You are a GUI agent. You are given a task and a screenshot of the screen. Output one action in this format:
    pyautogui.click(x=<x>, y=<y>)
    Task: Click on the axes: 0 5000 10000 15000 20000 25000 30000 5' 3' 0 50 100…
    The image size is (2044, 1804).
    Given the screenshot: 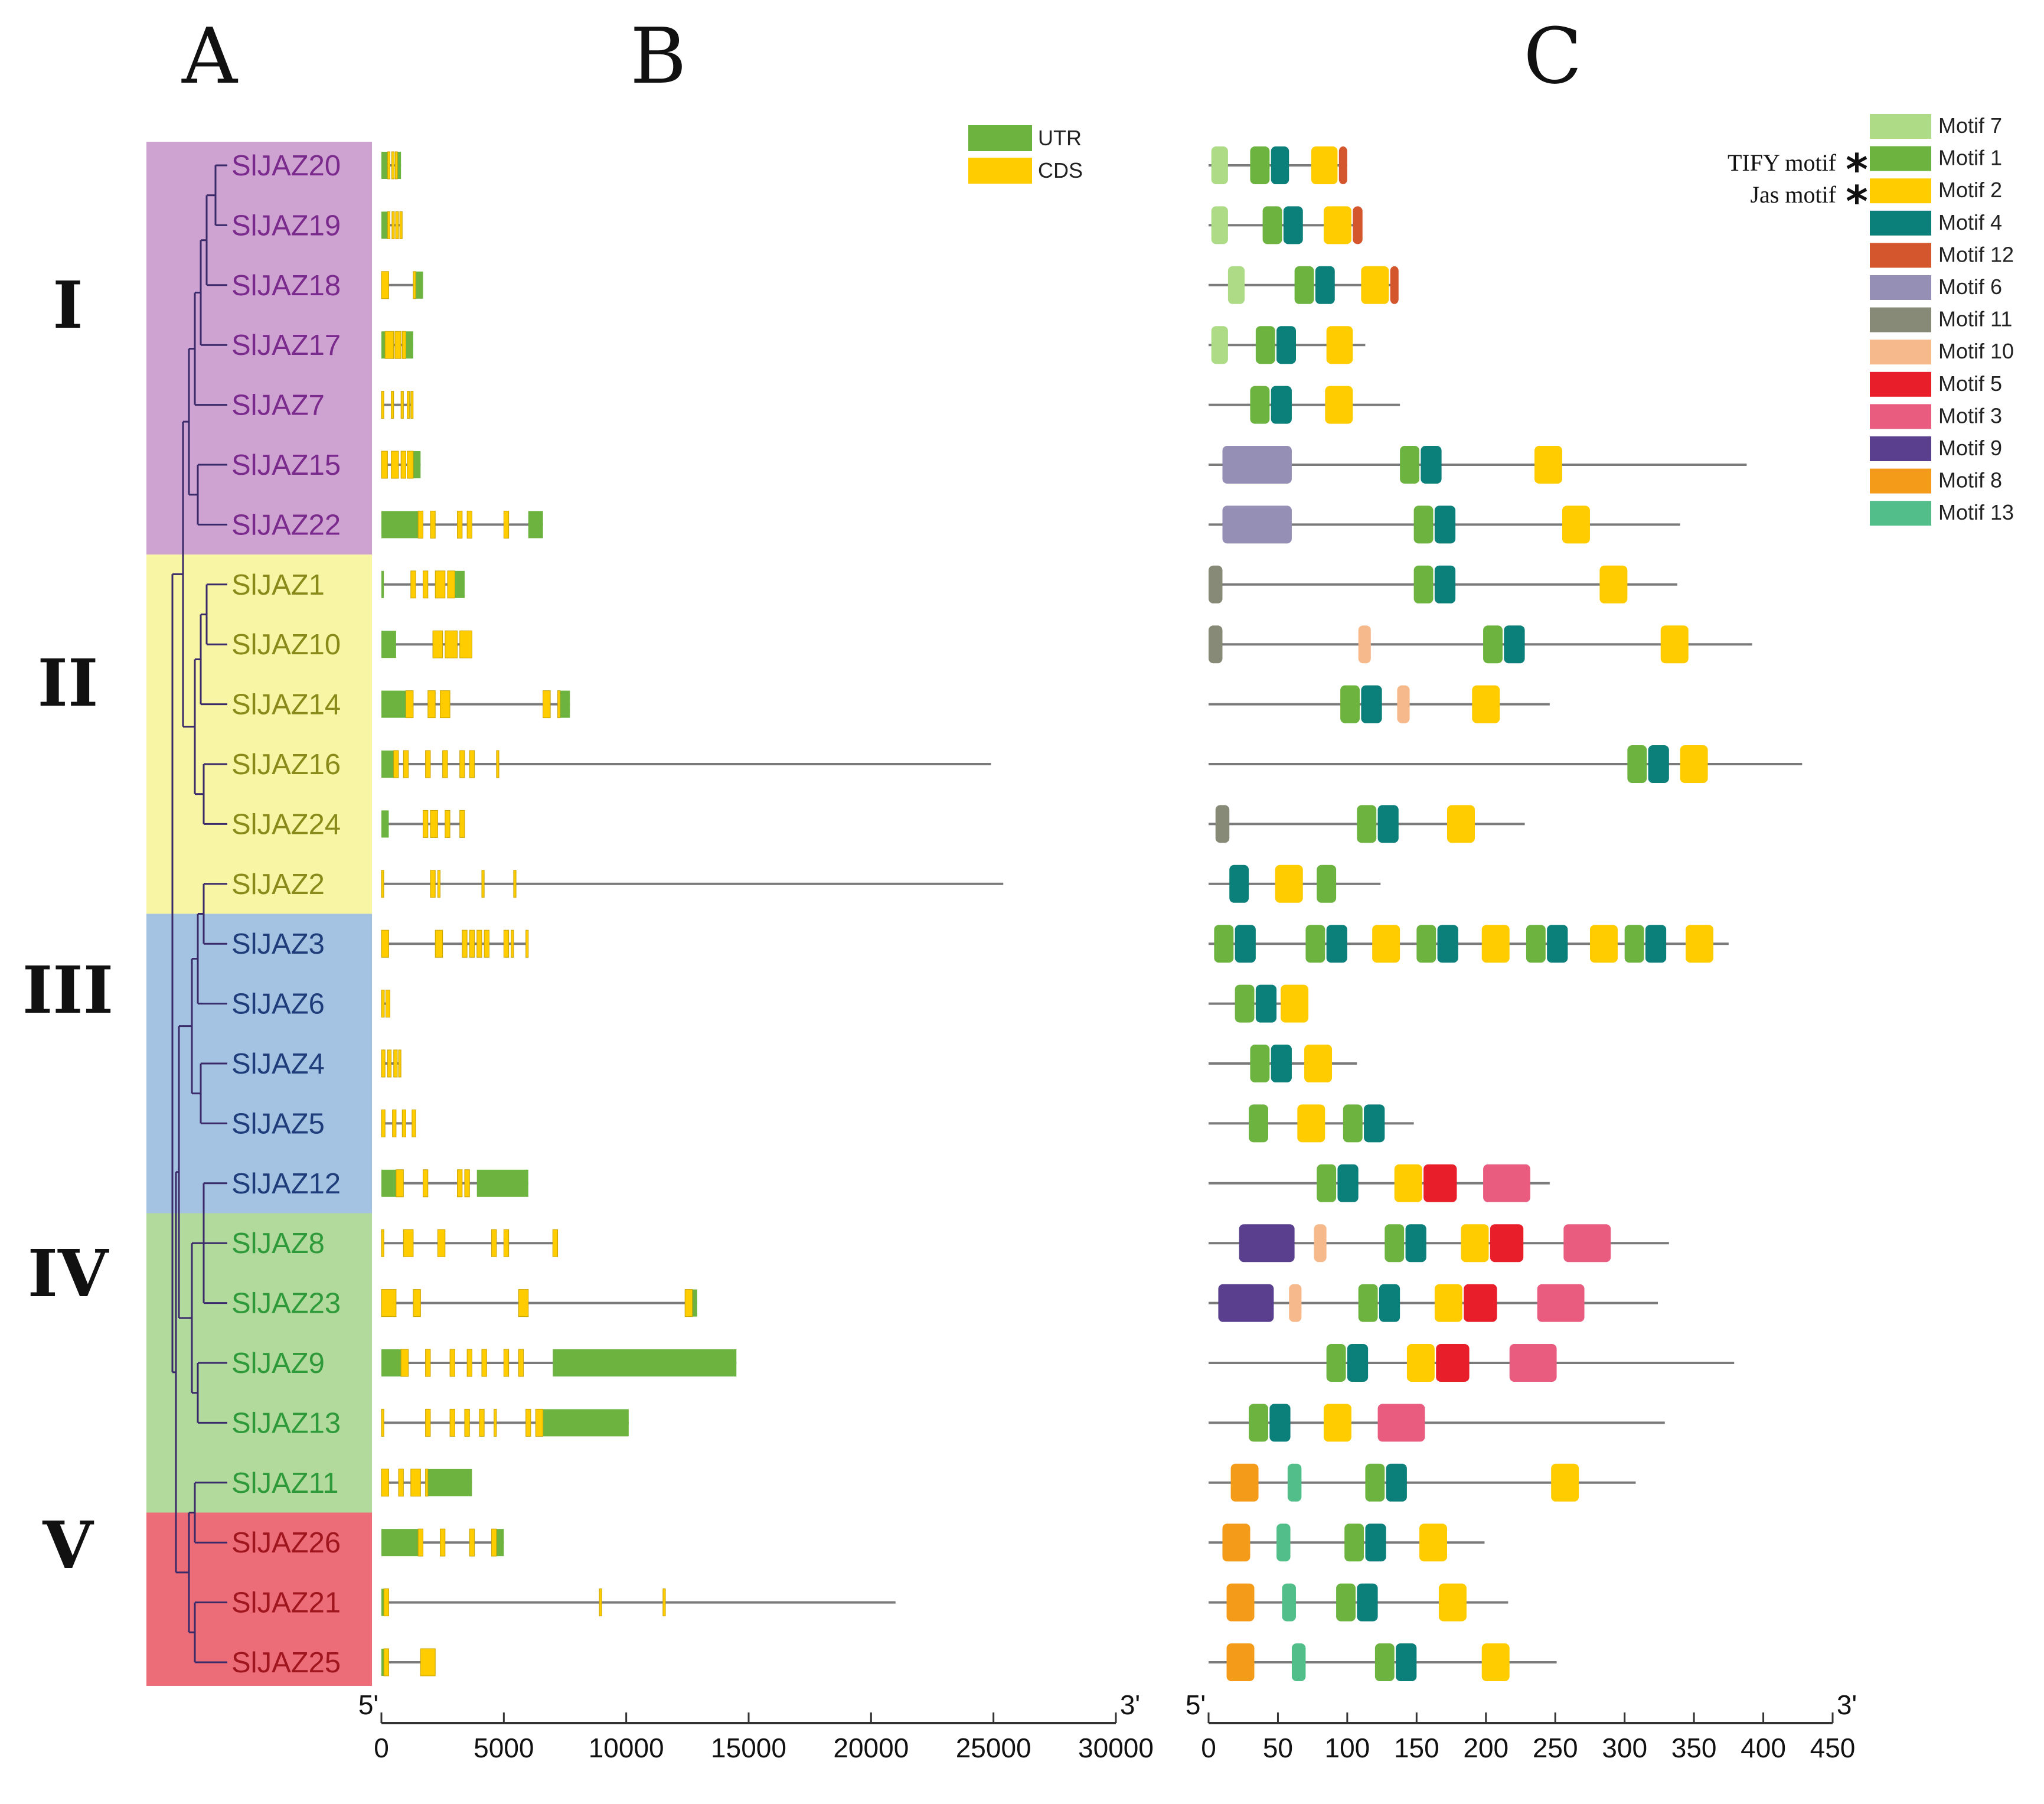 What is the action you would take?
    pyautogui.click(x=1107, y=1726)
    